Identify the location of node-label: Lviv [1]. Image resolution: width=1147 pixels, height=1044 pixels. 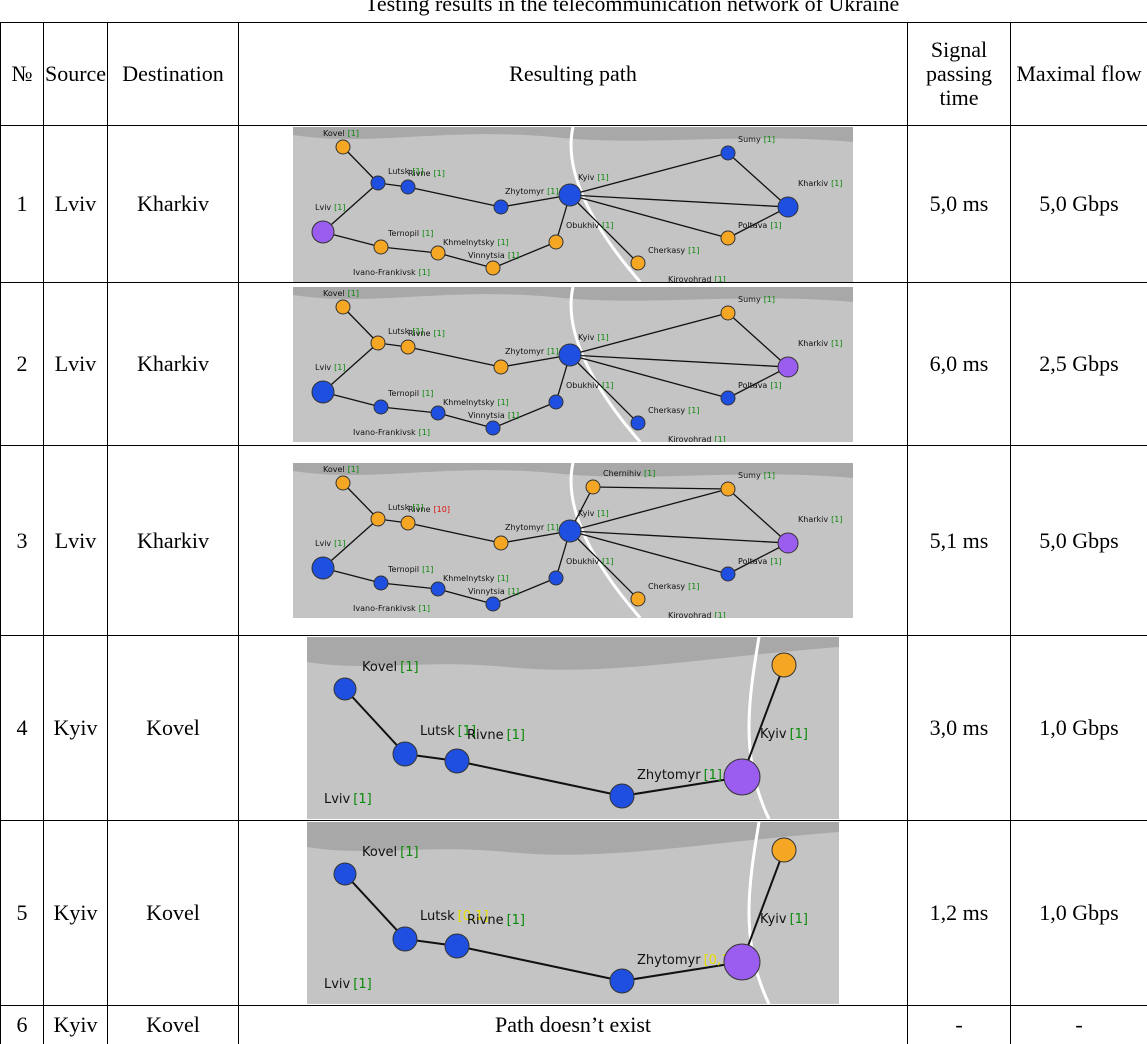
(330, 543).